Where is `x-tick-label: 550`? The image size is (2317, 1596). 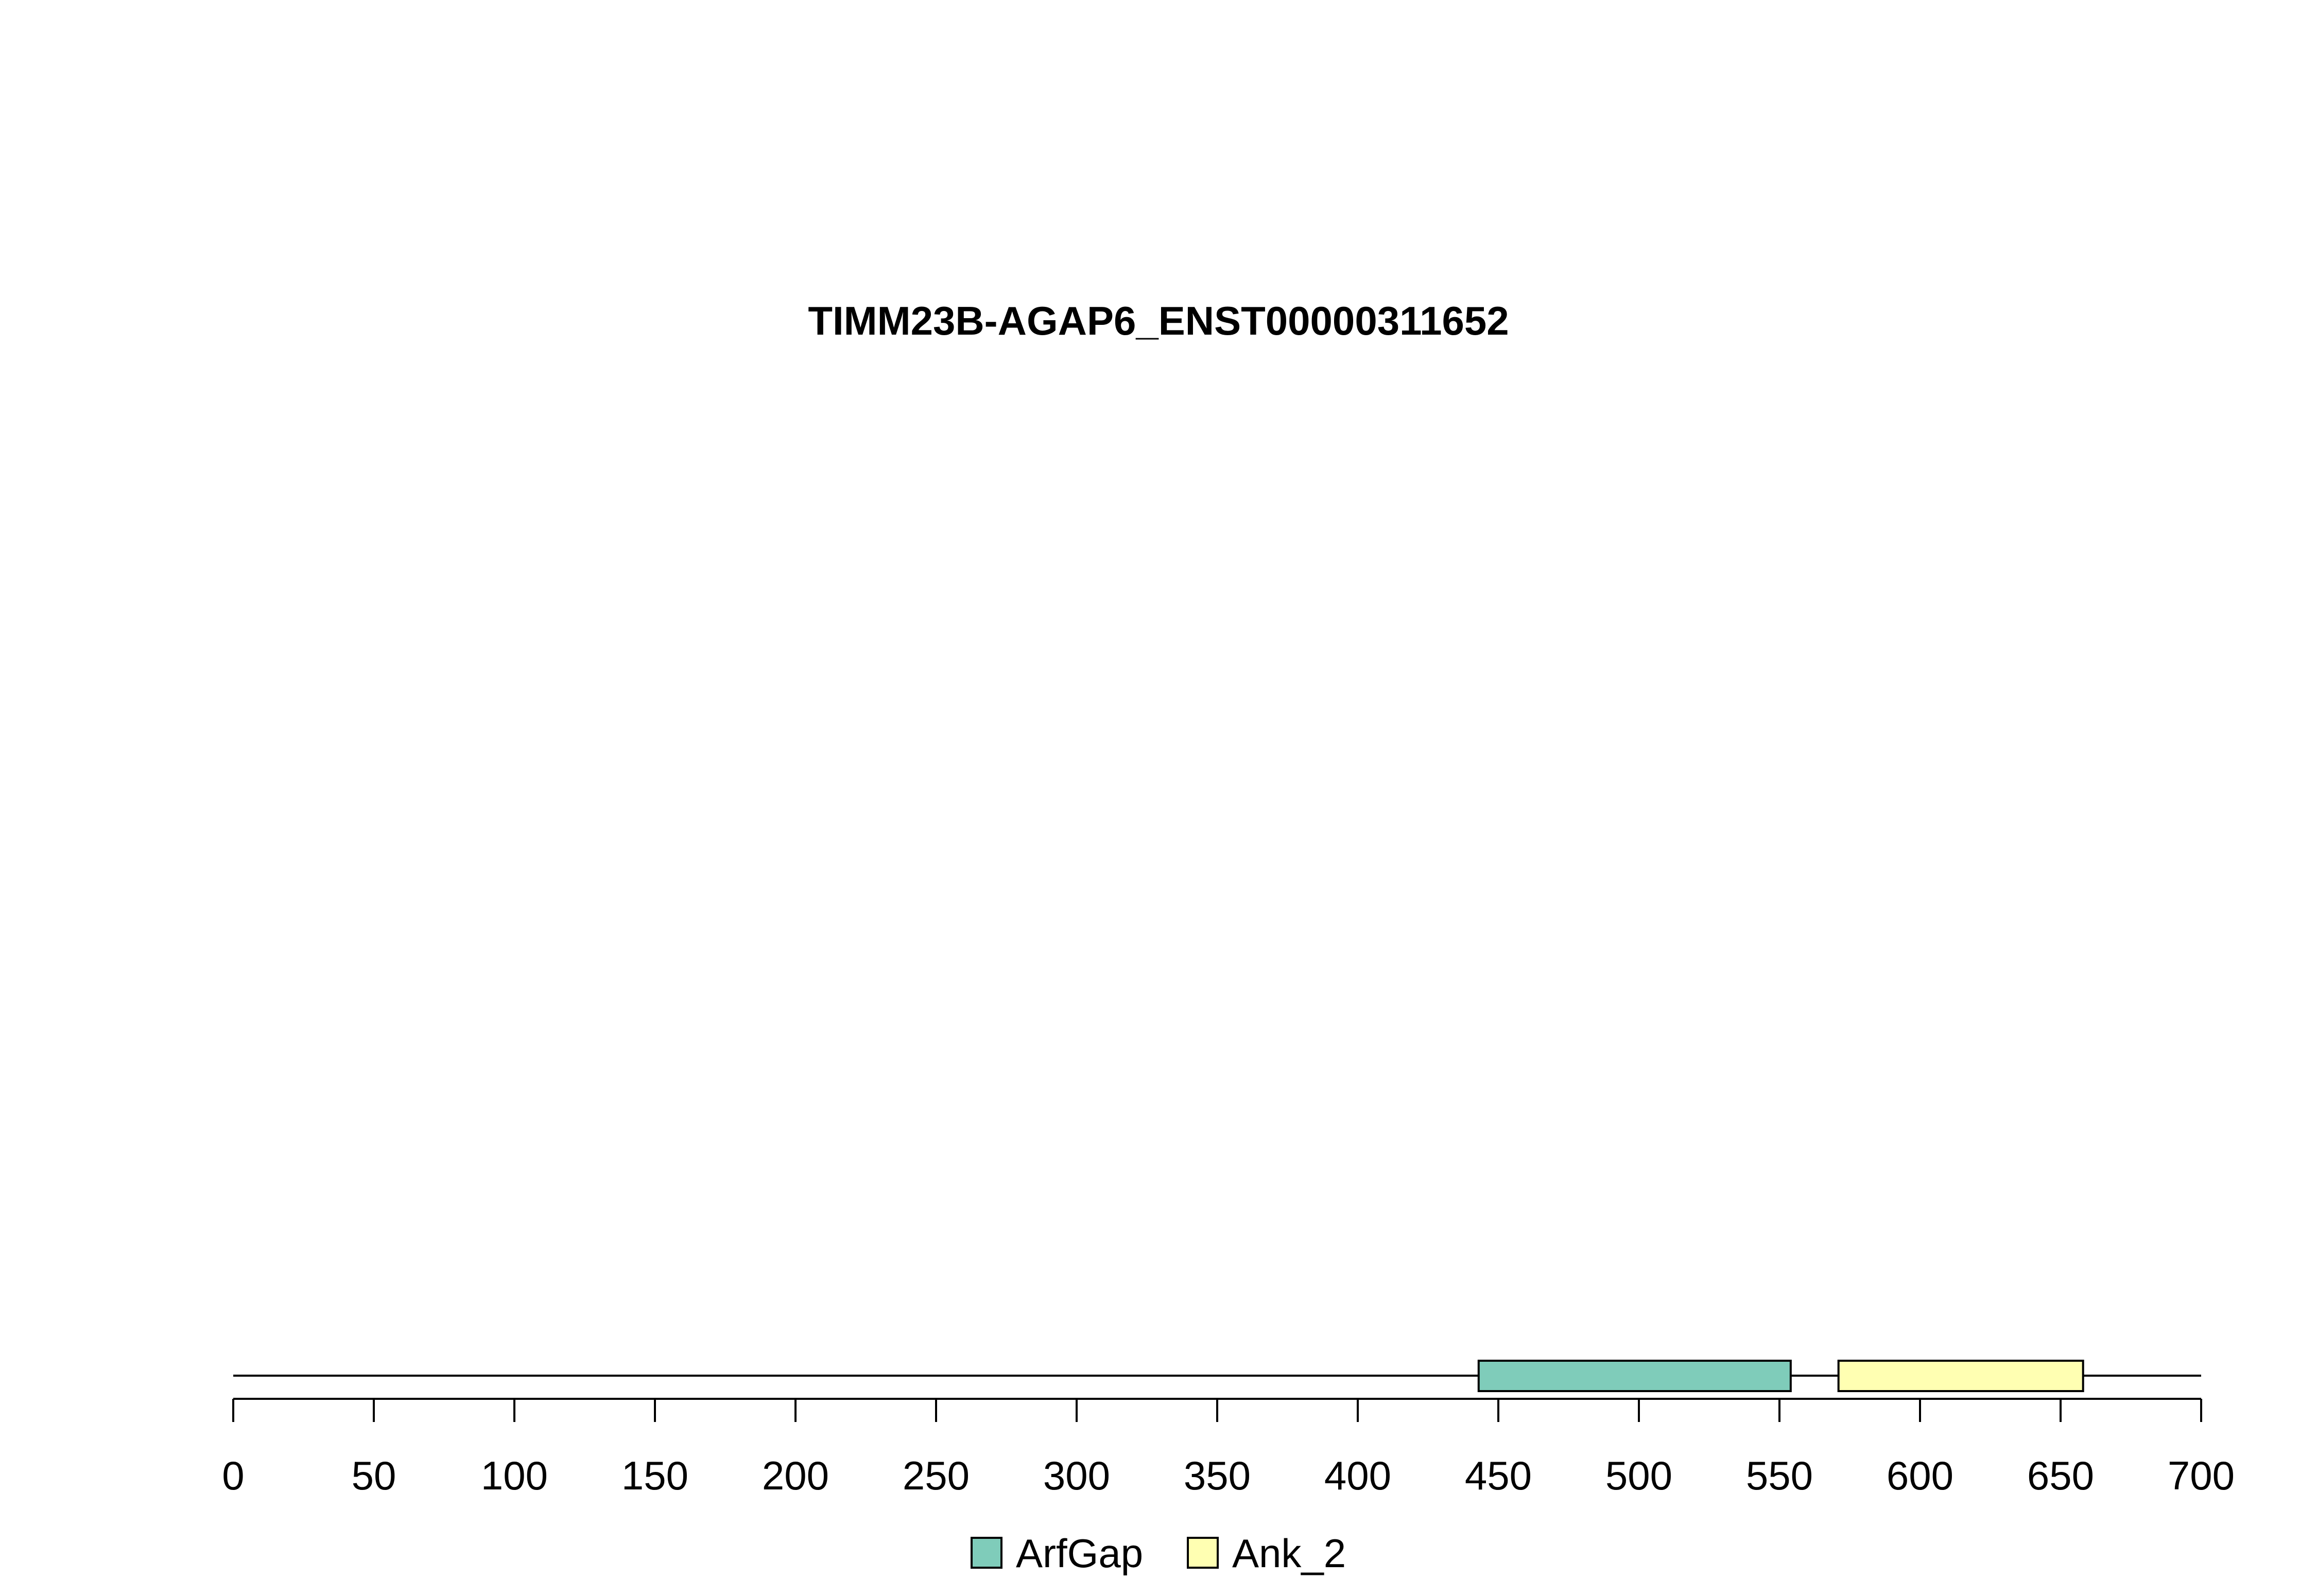 x-tick-label: 550 is located at coordinates (1779, 1475).